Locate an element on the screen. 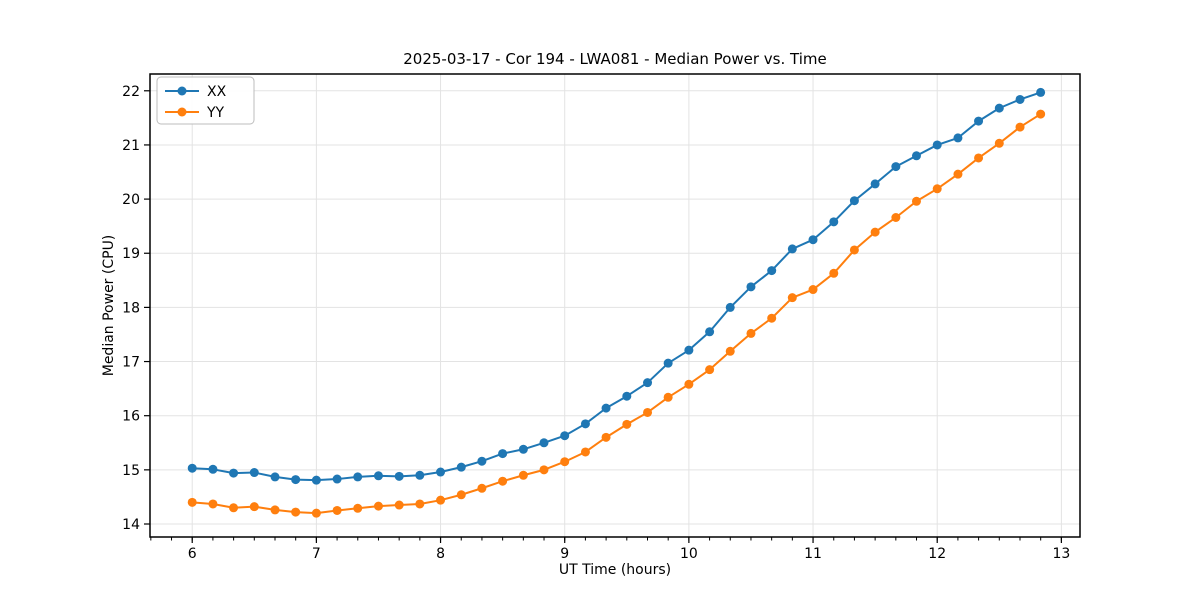 This screenshot has height=600, width=1200. x-tick-label: 9 is located at coordinates (564, 554).